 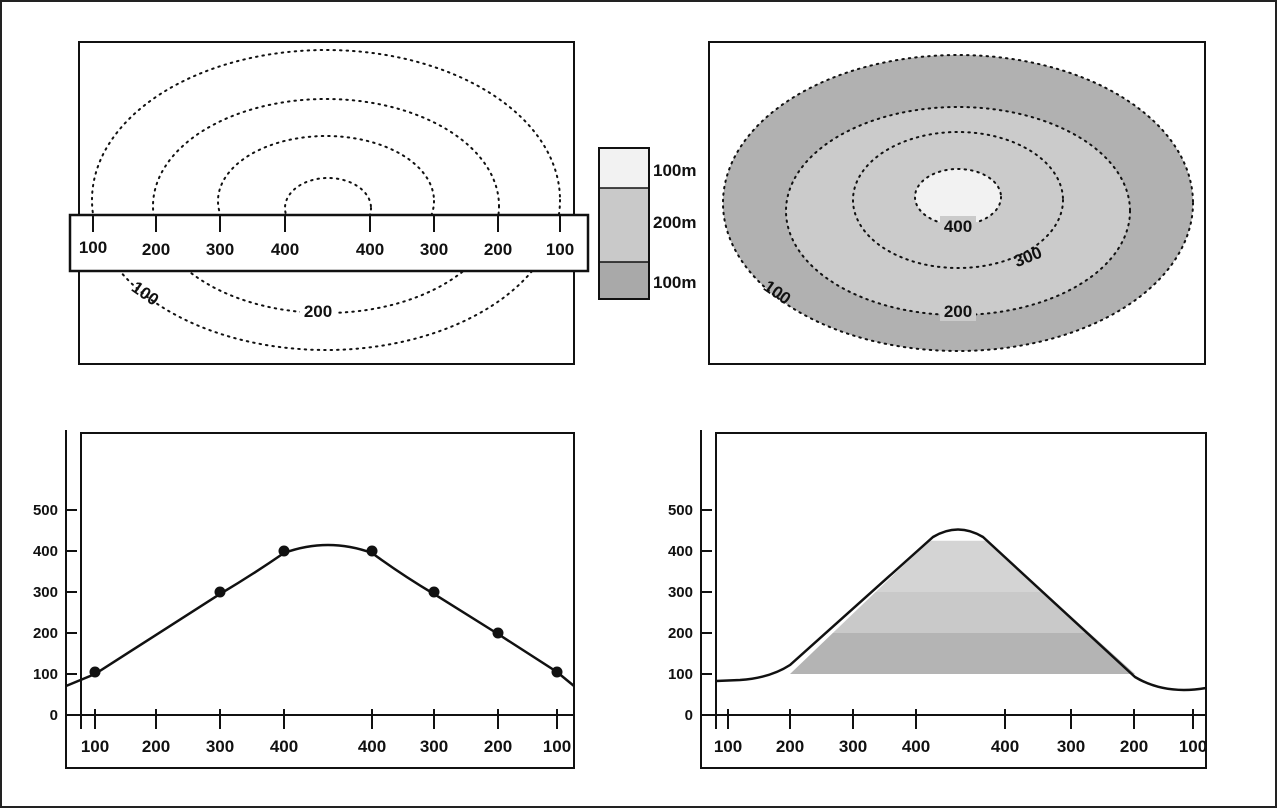 I want to click on legend-label-bottom: 100m, so click(x=674, y=282).